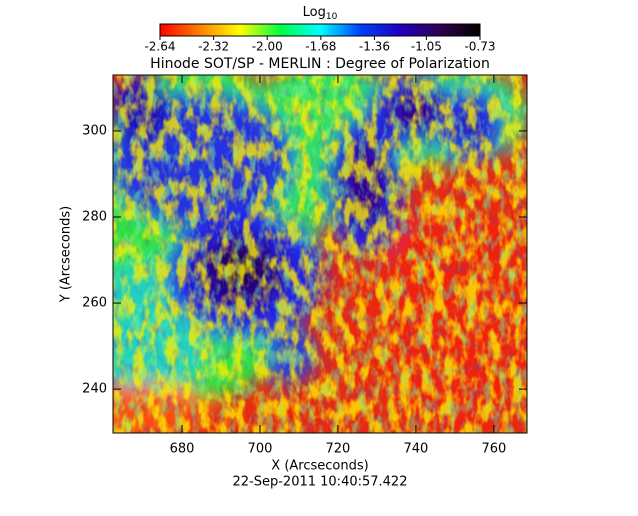 The image size is (638, 516). Describe the element at coordinates (260, 449) in the screenshot. I see `x-tick-label: 700` at that location.